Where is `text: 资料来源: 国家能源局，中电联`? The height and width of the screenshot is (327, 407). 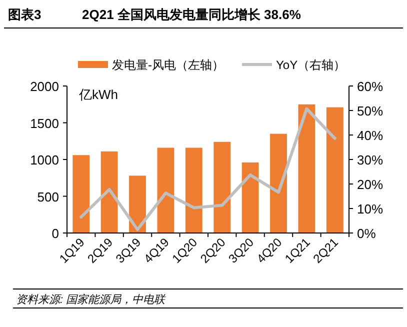
text: 资料来源: 国家能源局，中电联 is located at coordinates (91, 299).